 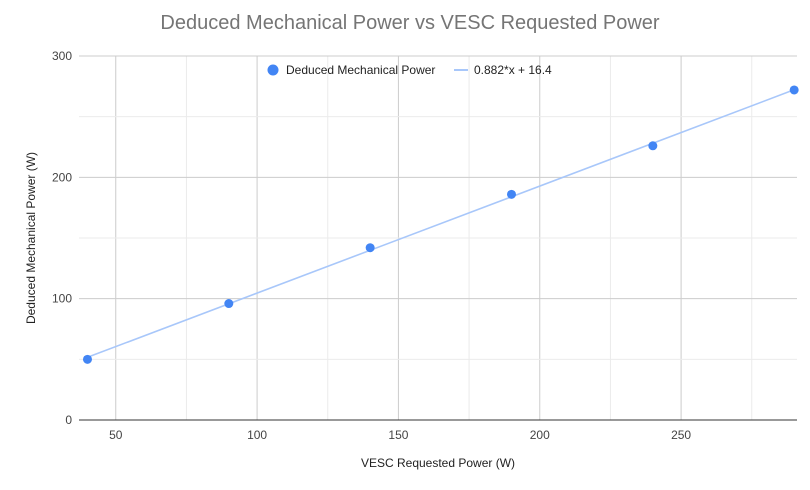 I want to click on x-axis-label: VESC Requested Power (W), so click(x=438, y=463).